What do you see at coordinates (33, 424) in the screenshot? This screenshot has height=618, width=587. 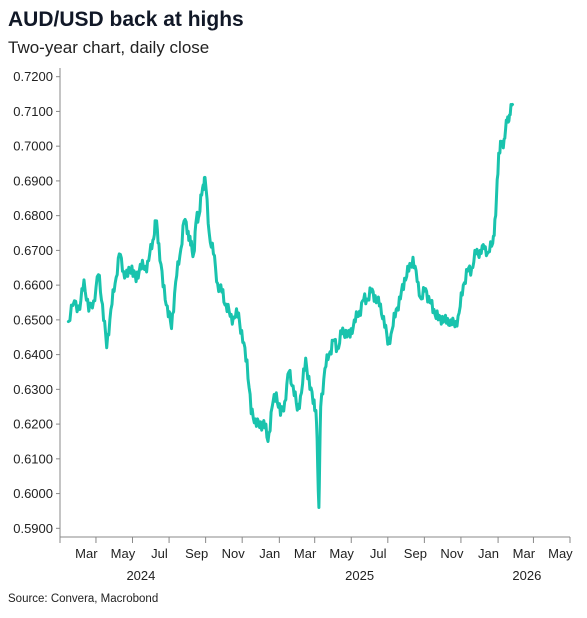 I see `y-tick-label: 0.6200` at bounding box center [33, 424].